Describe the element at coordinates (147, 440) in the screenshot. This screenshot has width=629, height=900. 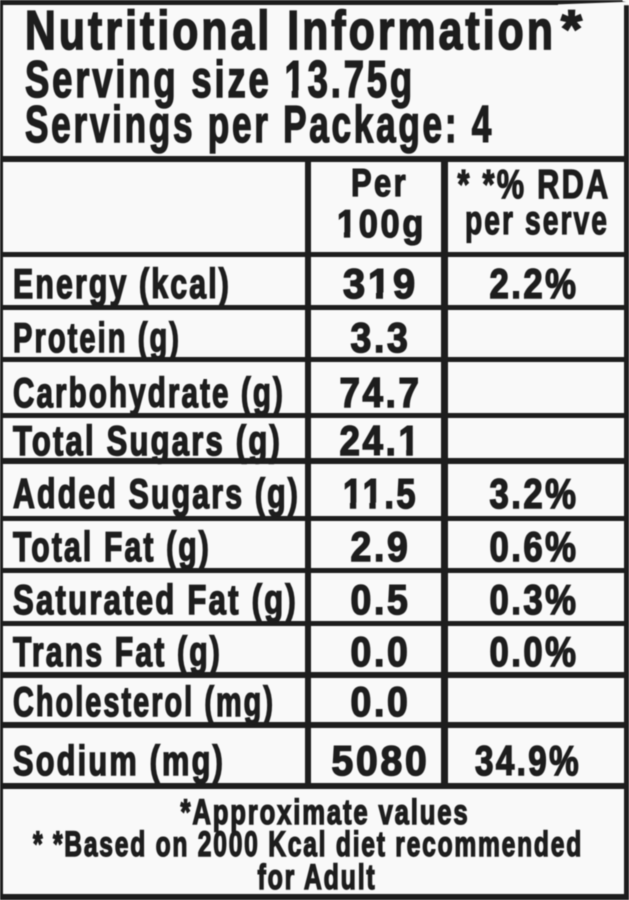
I see `svg-text: Total Sugars (g)` at that location.